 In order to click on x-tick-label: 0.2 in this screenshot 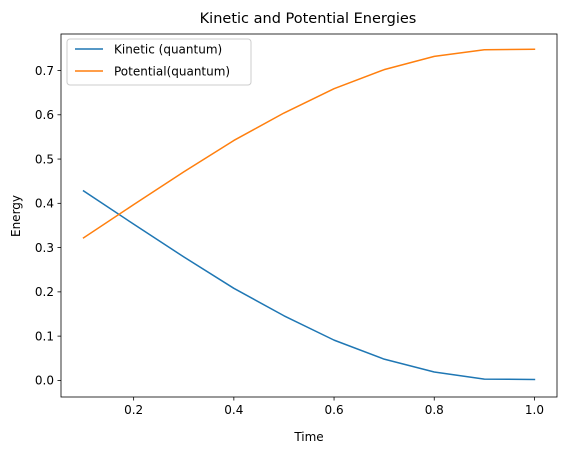, I will do `click(133, 410)`.